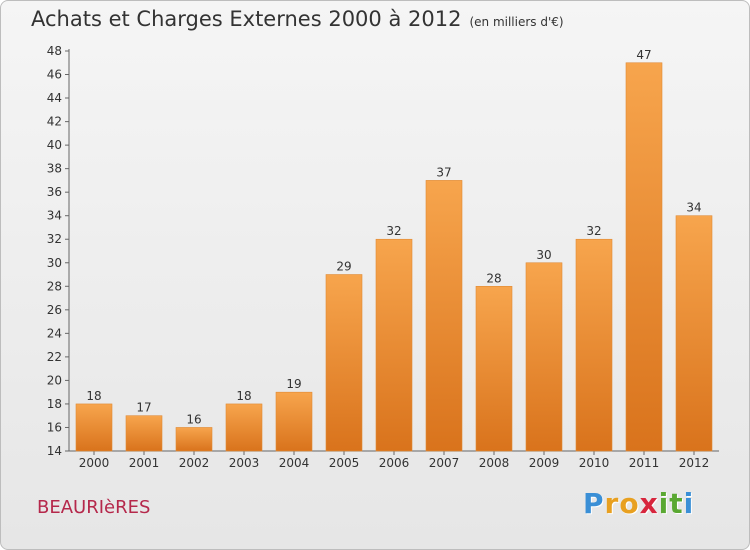 This screenshot has width=750, height=550. What do you see at coordinates (516, 22) in the screenshot?
I see `chart-subtitle: (en milliers d'€)` at bounding box center [516, 22].